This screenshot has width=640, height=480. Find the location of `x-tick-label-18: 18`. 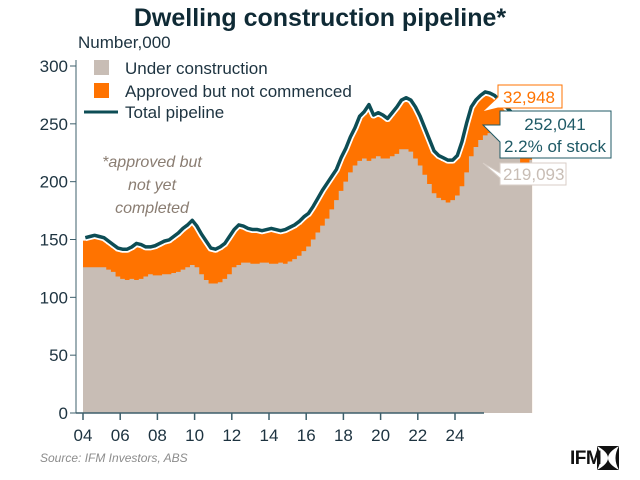

x-tick-label-18: 18 is located at coordinates (343, 435).